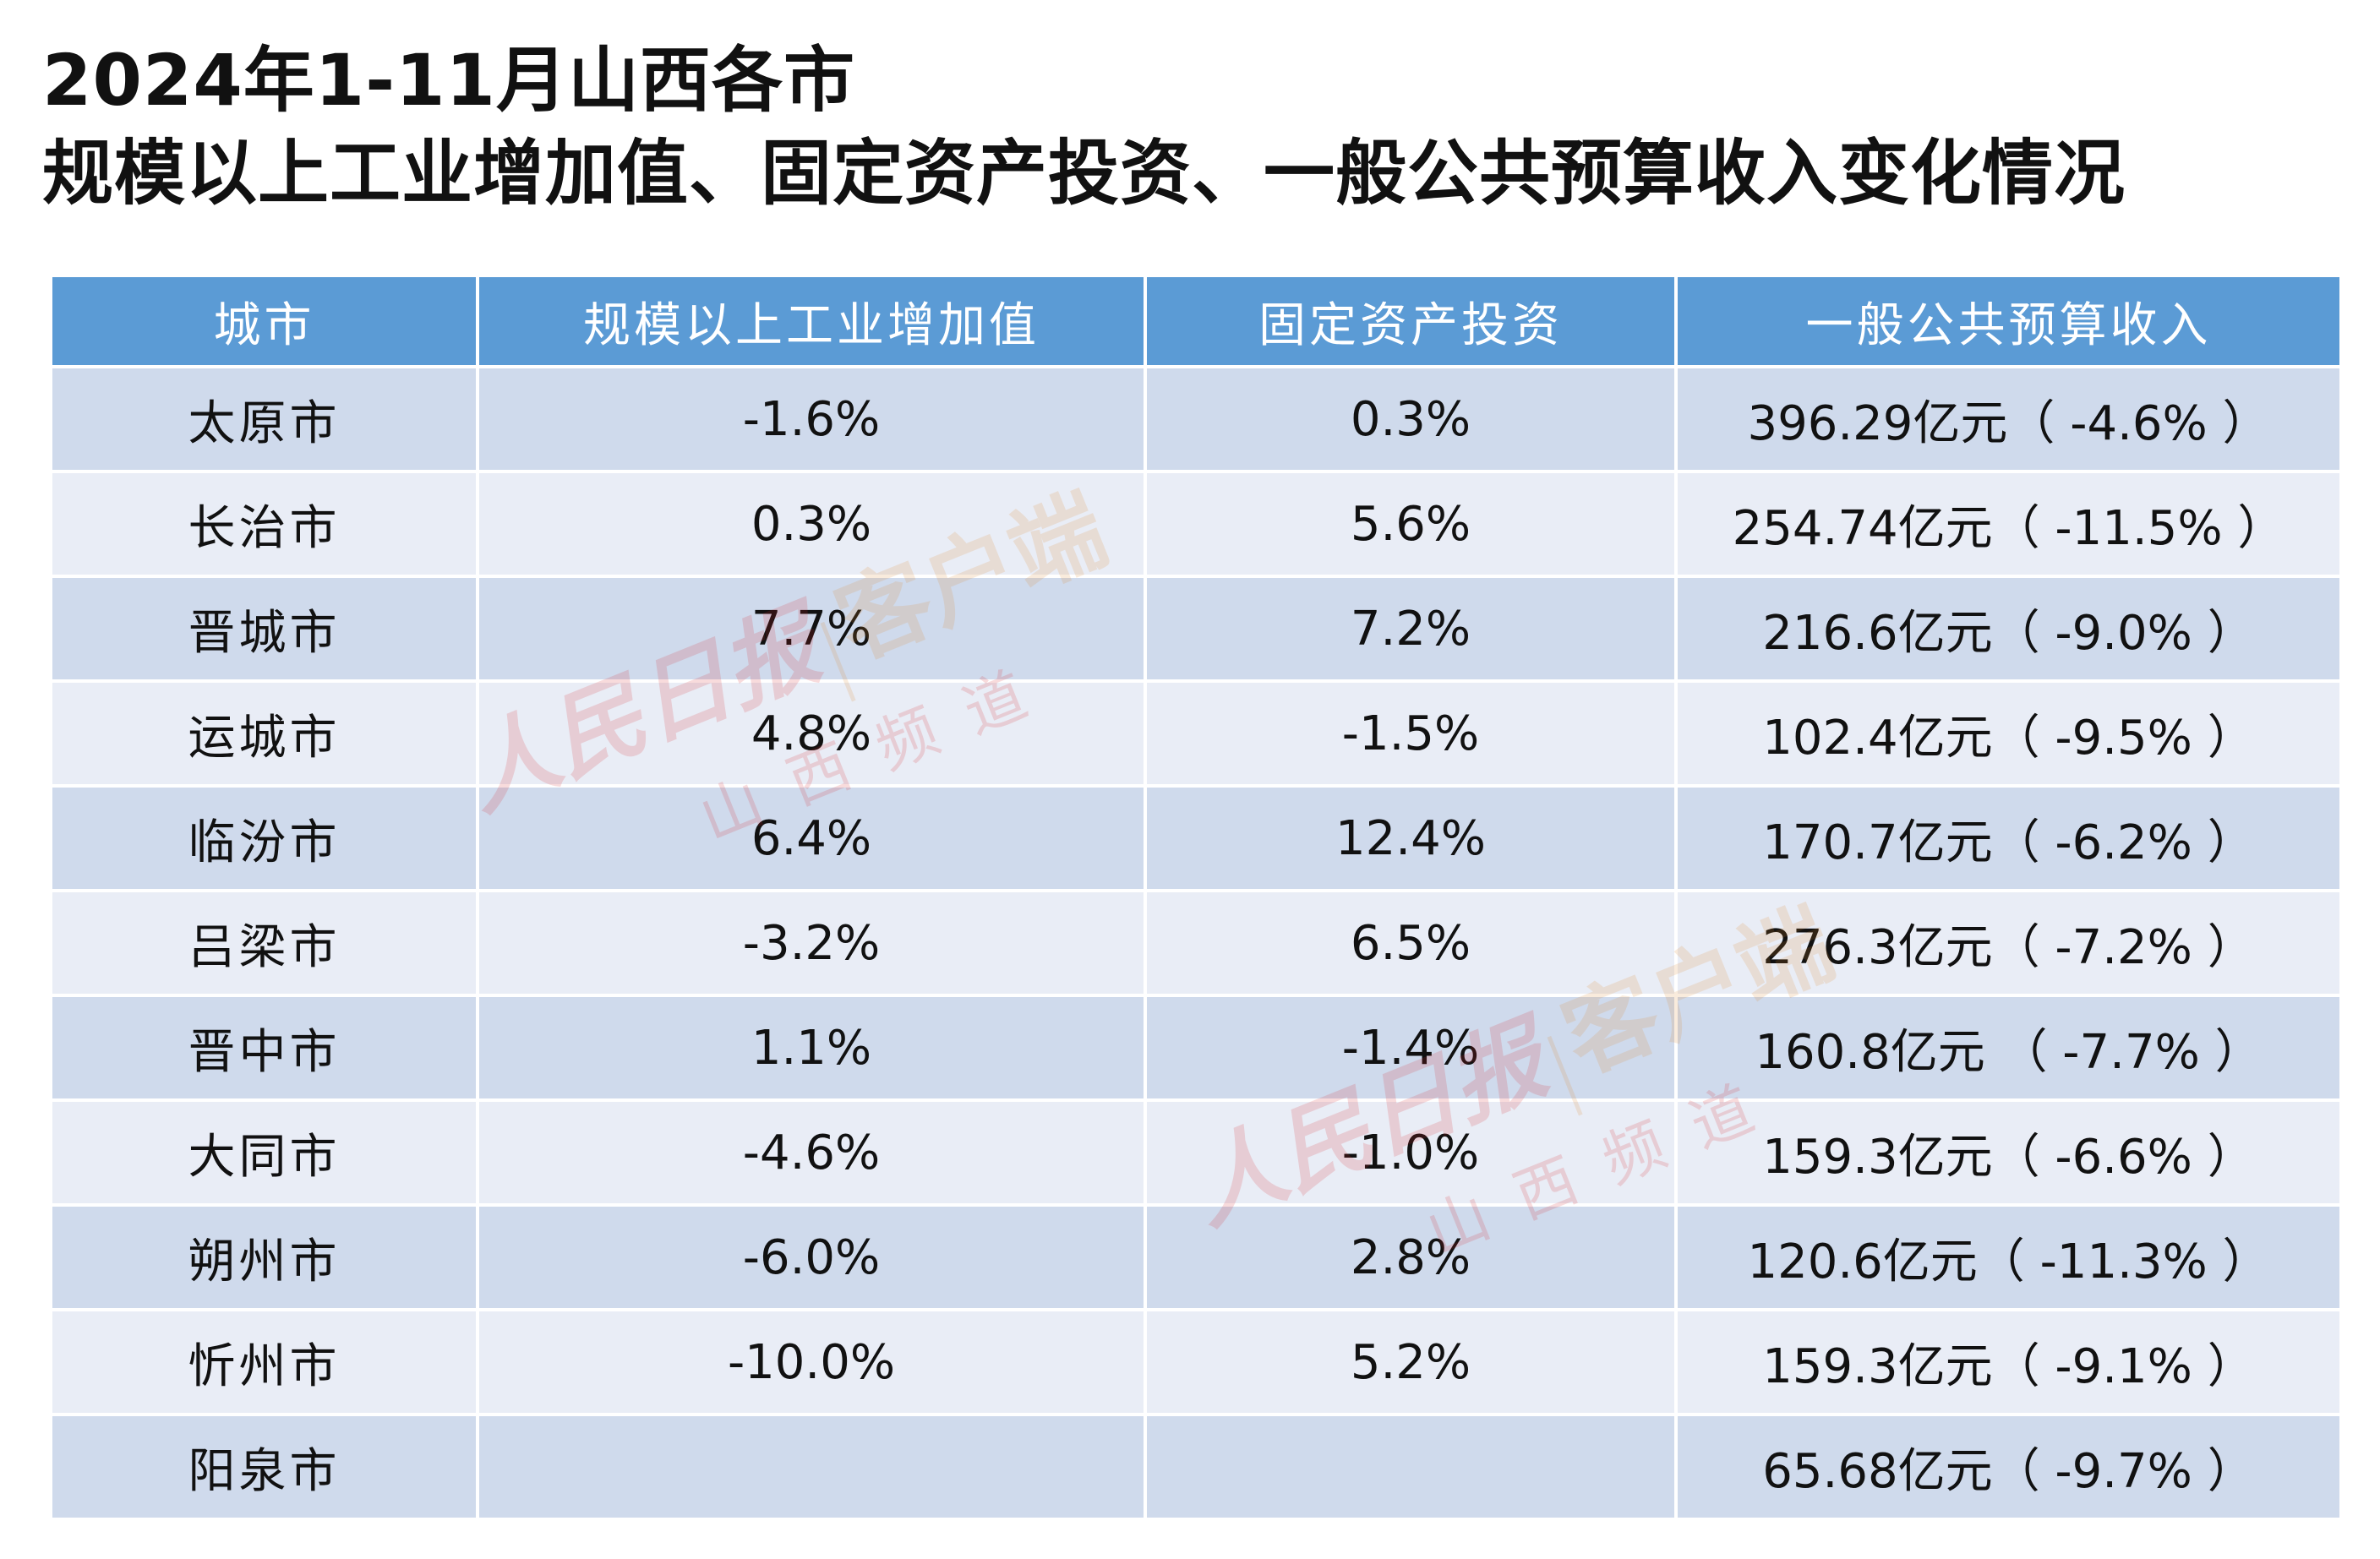 The height and width of the screenshot is (1559, 2380). What do you see at coordinates (1411, 733) in the screenshot?
I see `cell-investment: -1.5%` at bounding box center [1411, 733].